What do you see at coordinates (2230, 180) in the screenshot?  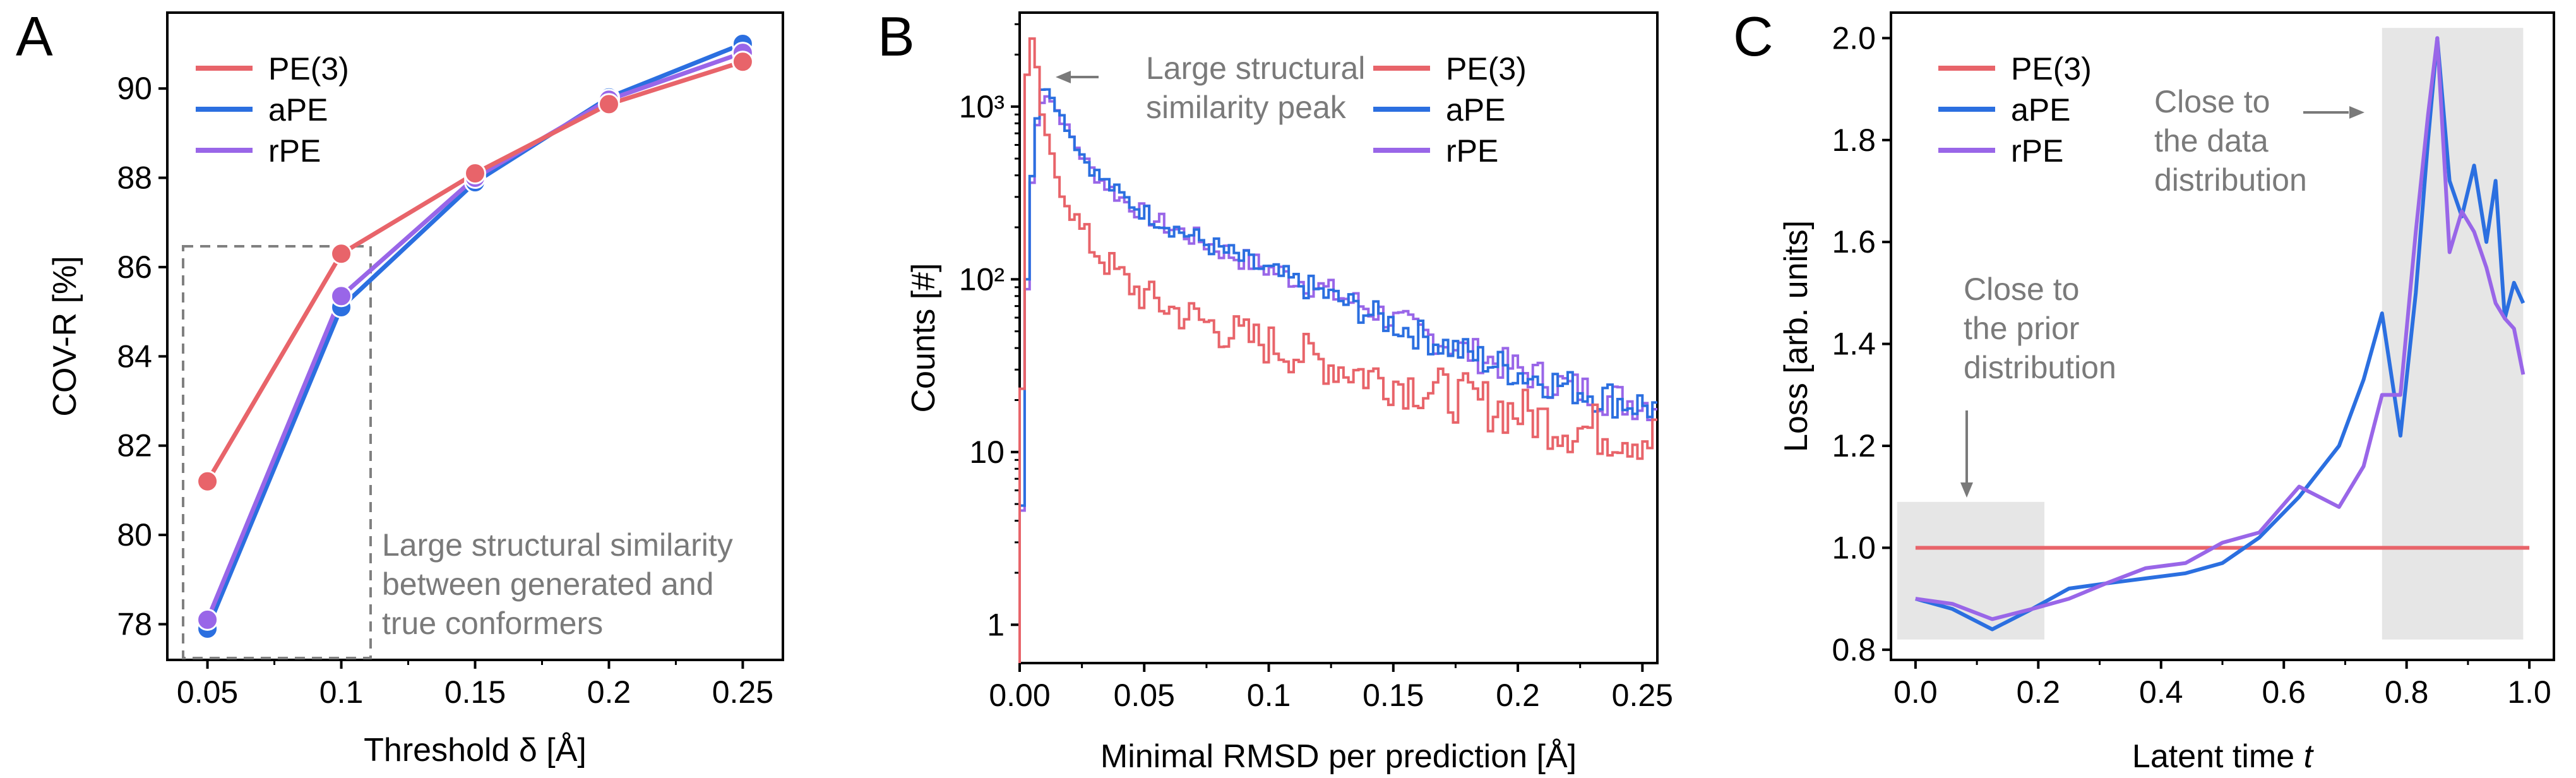 I see `annotation-data-line: distribution` at bounding box center [2230, 180].